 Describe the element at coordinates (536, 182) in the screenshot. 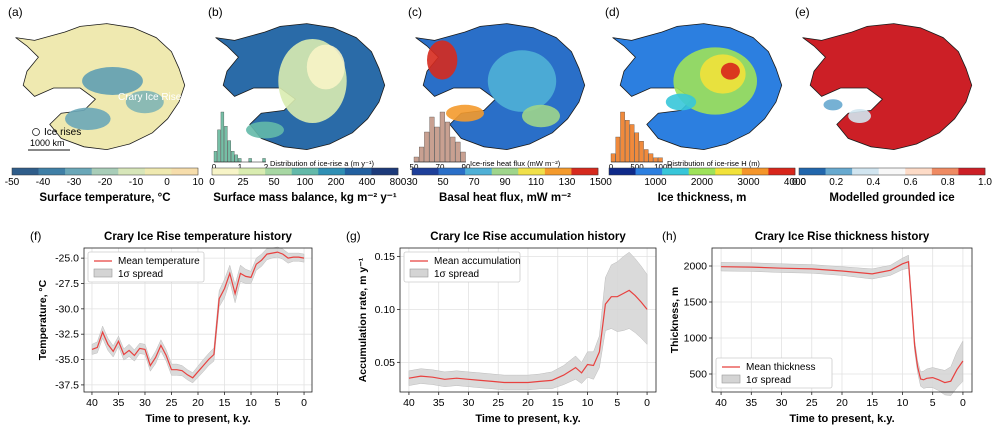

I see `colorbar-tick-label: 110` at that location.